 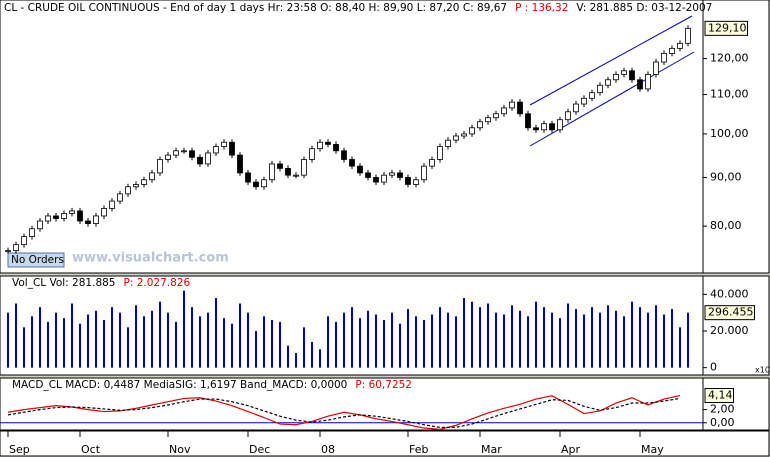 I want to click on macd-panel, so click(x=352, y=404).